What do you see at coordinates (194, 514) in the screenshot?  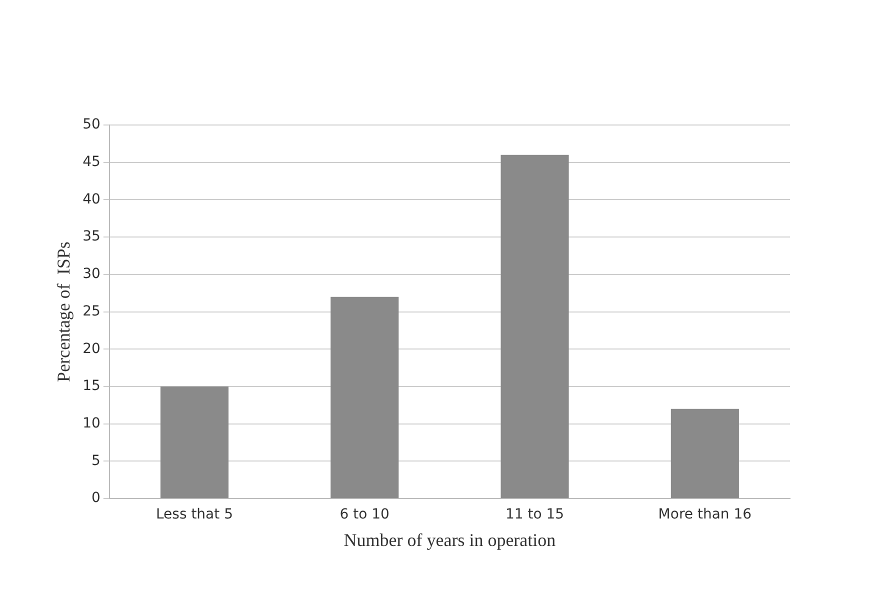 I see `x-tick-label: Less that 5` at bounding box center [194, 514].